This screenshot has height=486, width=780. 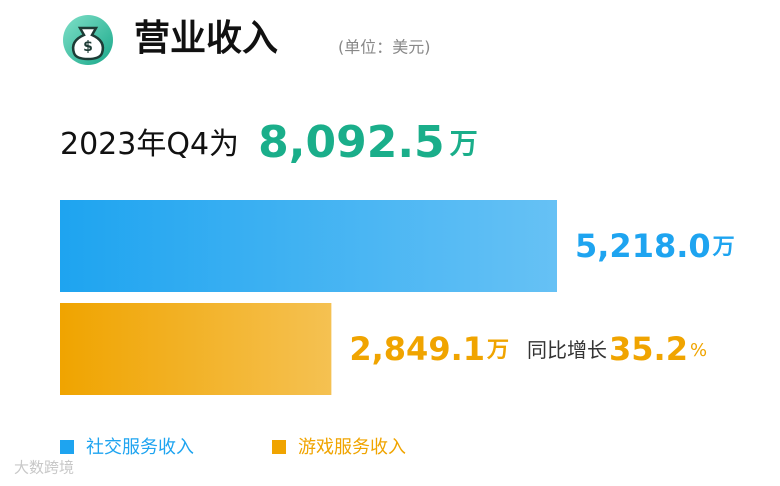 What do you see at coordinates (417, 349) in the screenshot?
I see `value-number: 2,849.1` at bounding box center [417, 349].